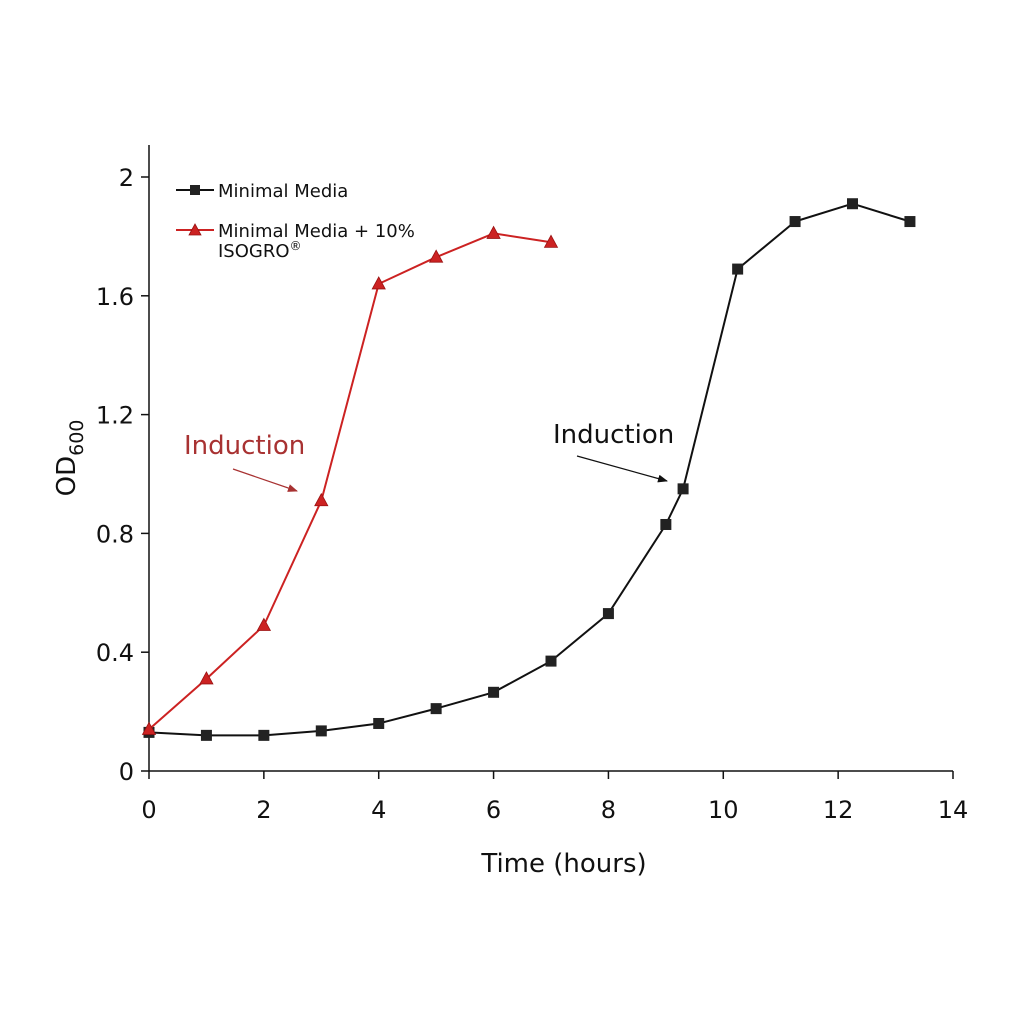 The image size is (1024, 1024). Describe the element at coordinates (613, 435) in the screenshot. I see `annotation-induction-minimal: Induction` at that location.